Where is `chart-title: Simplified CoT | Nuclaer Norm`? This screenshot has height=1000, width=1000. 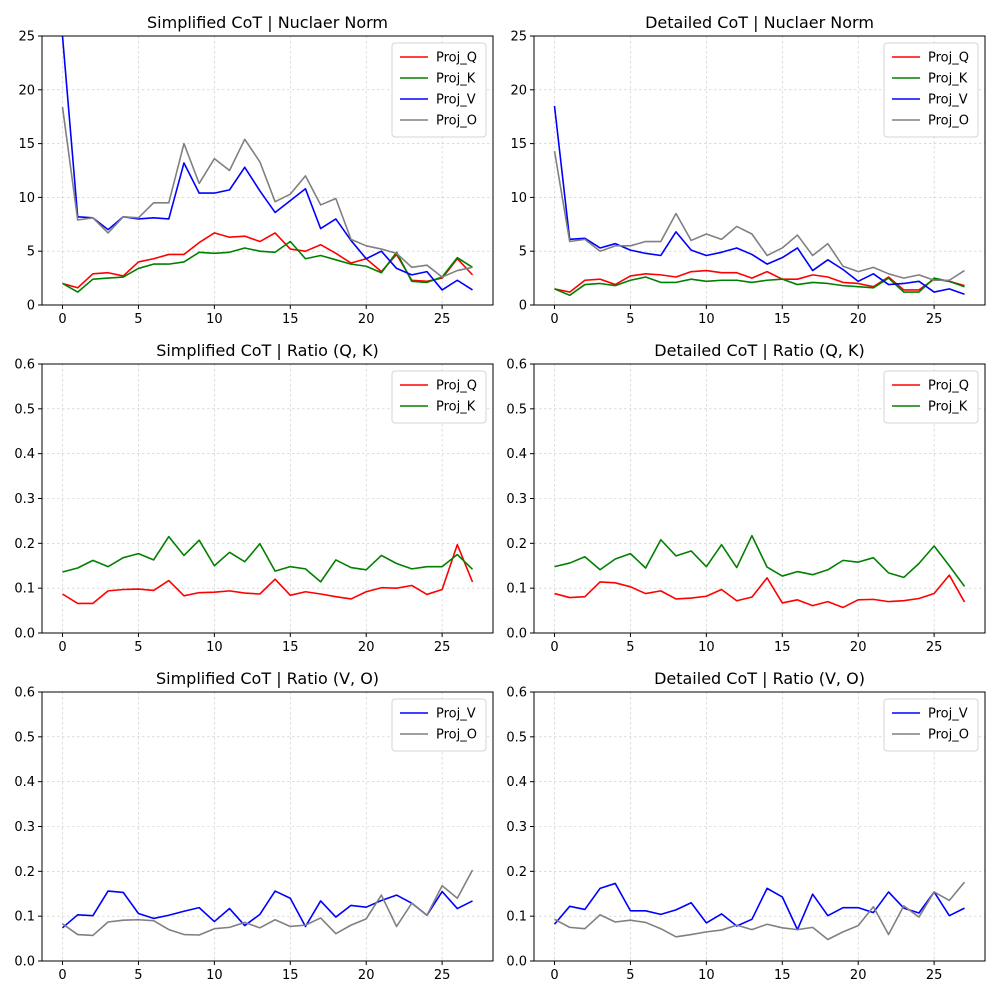 chart-title: Simplified CoT | Nuclaer Norm is located at coordinates (267, 22).